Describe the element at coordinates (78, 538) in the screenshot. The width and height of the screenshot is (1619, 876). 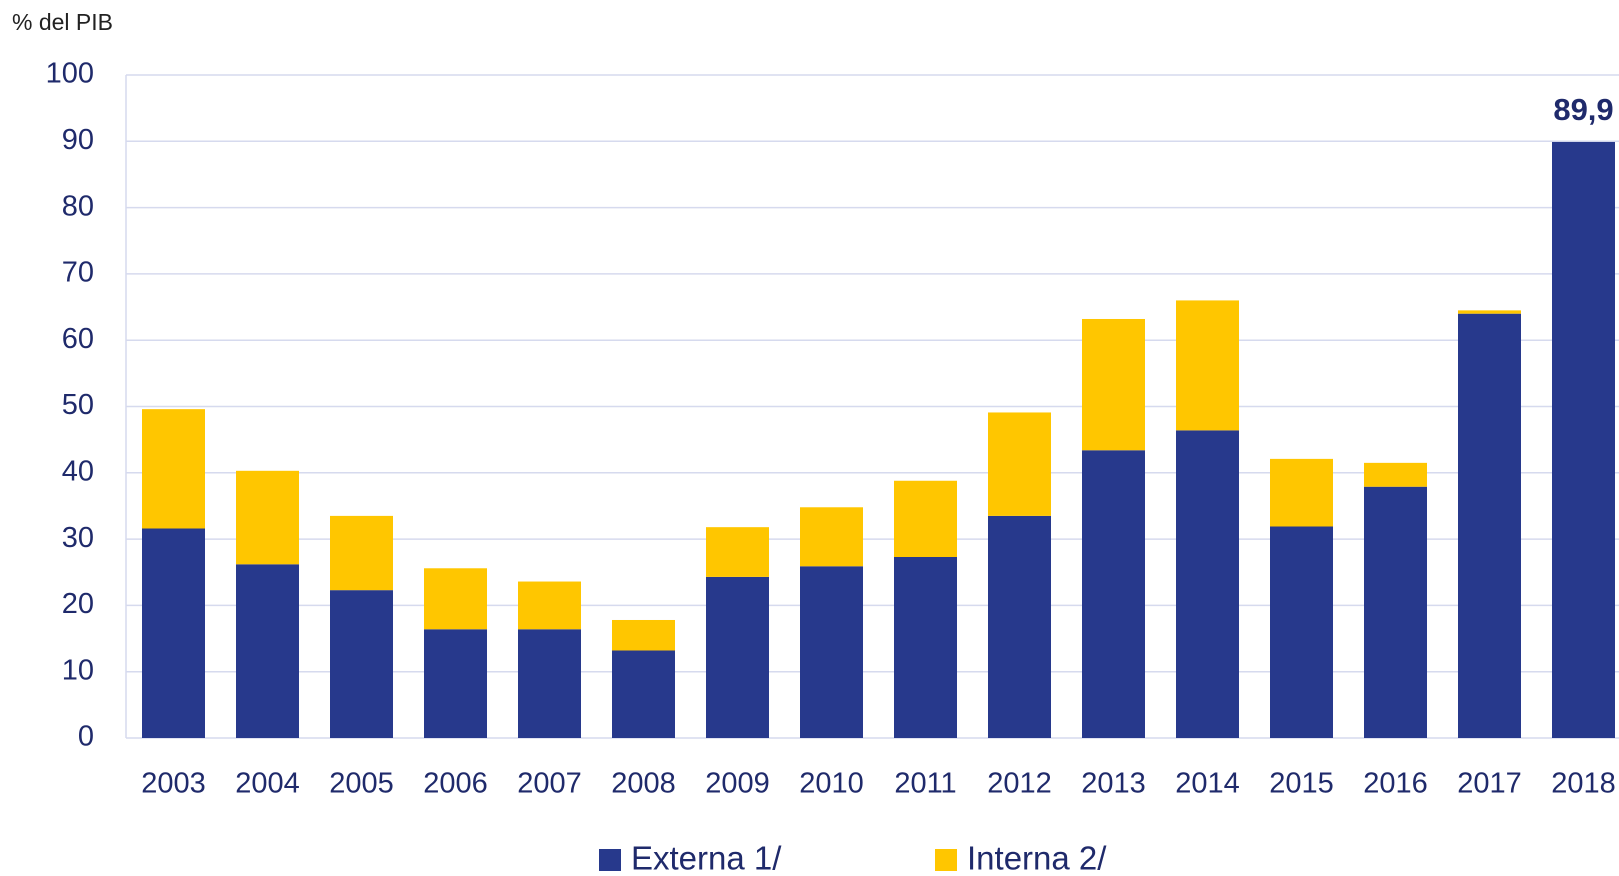
I see `y-tick-label: 30` at that location.